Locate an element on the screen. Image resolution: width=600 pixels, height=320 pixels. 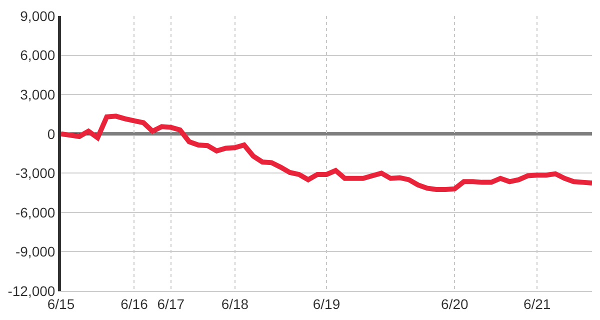
y-tick-label: 0 is located at coordinates (51, 134).